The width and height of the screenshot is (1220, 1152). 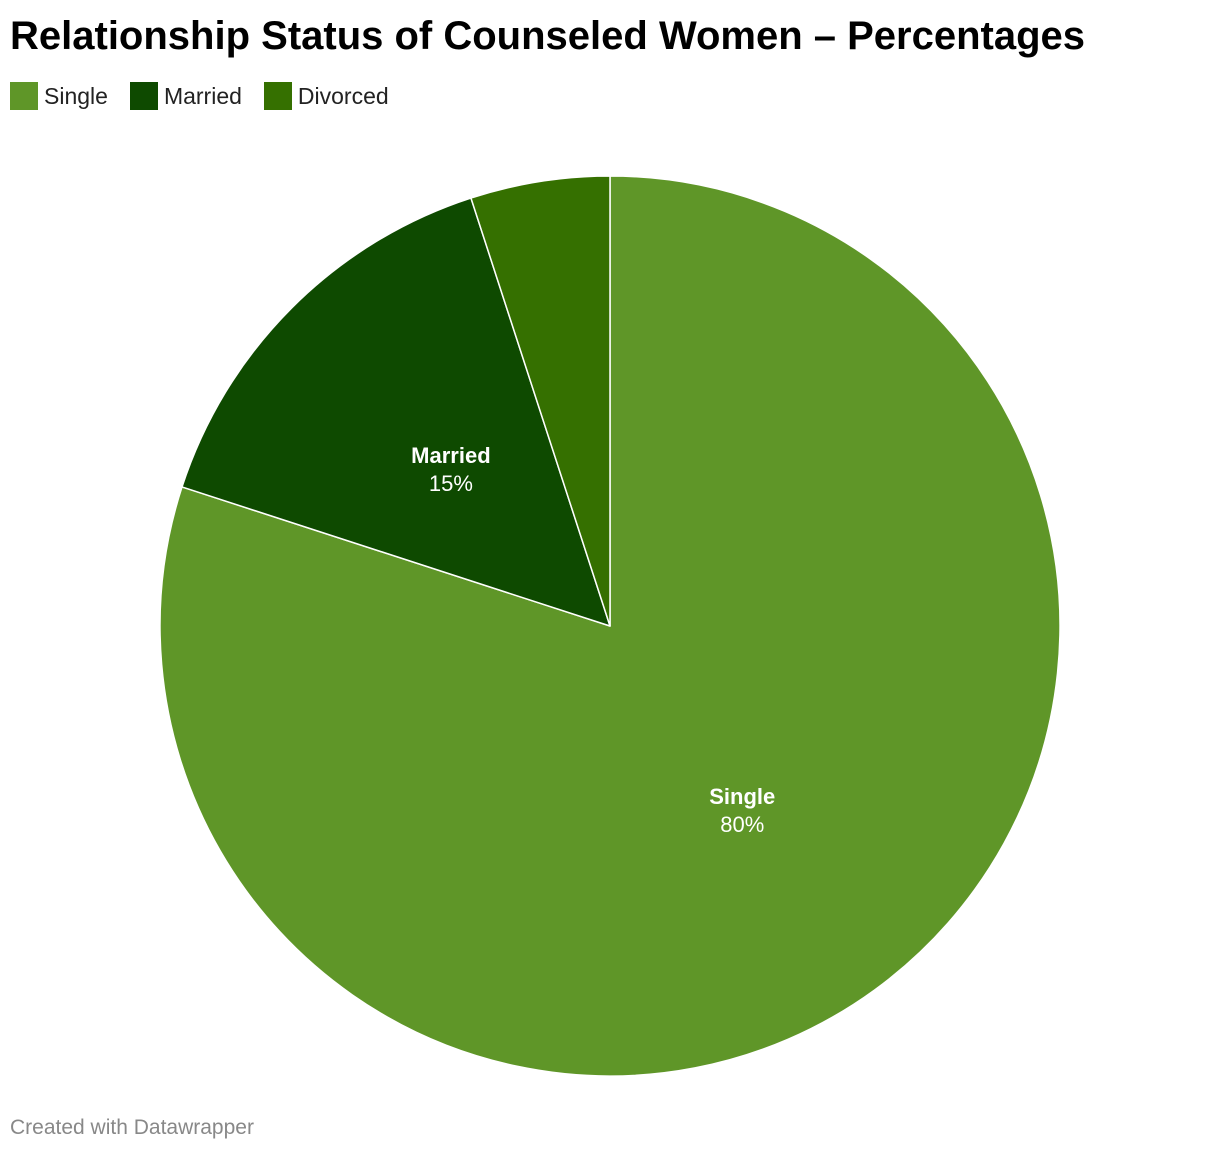 I want to click on pie-slice-married, so click(x=396, y=412).